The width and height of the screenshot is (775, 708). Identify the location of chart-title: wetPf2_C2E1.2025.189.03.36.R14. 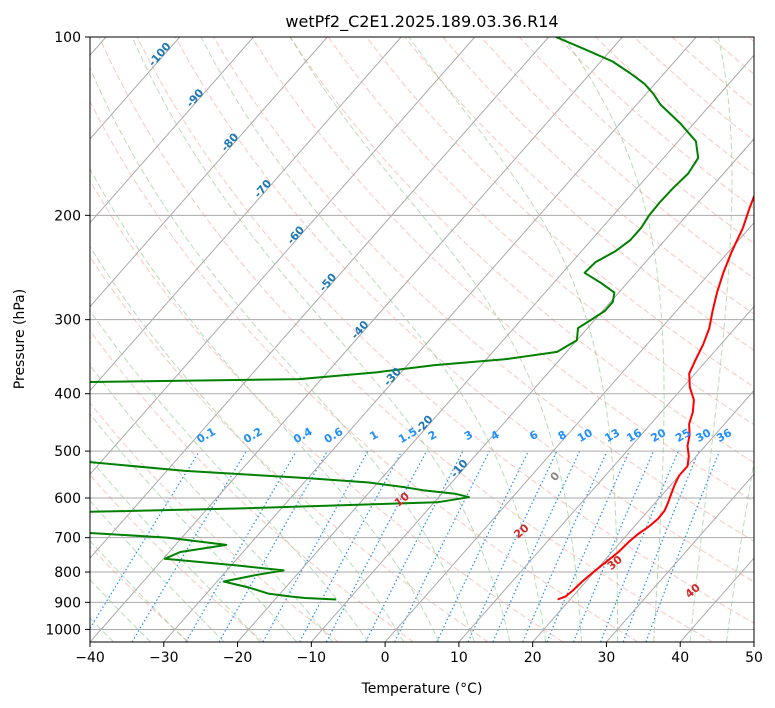
(421, 22).